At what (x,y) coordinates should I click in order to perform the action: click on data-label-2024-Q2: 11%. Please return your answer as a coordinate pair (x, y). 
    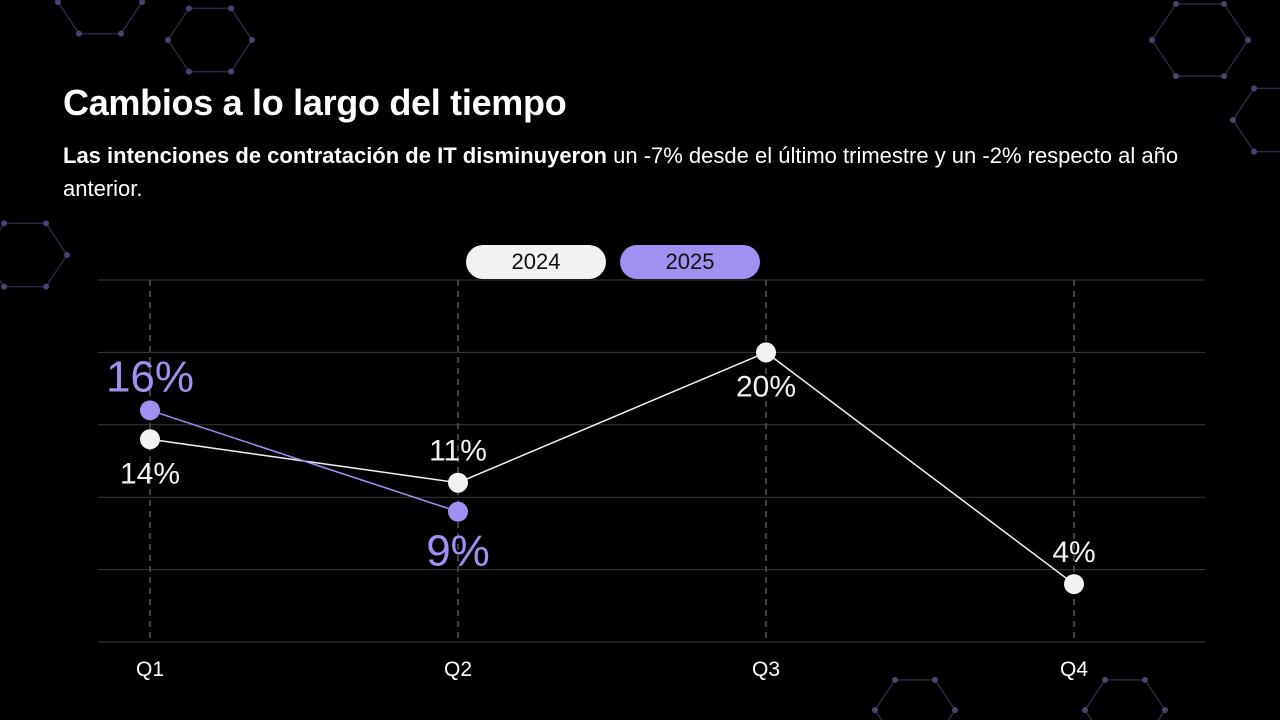
    Looking at the image, I should click on (458, 451).